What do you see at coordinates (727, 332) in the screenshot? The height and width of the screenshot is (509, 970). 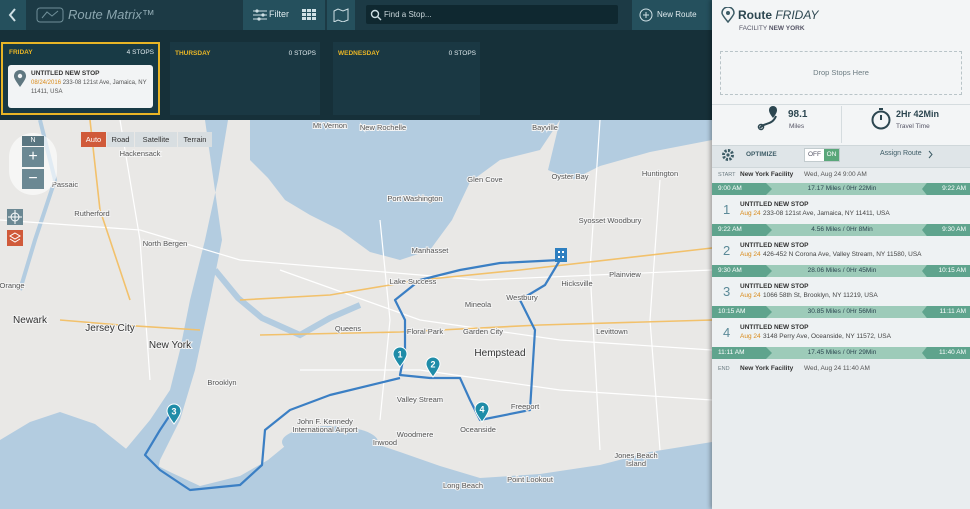 I see `stop-number: 4` at bounding box center [727, 332].